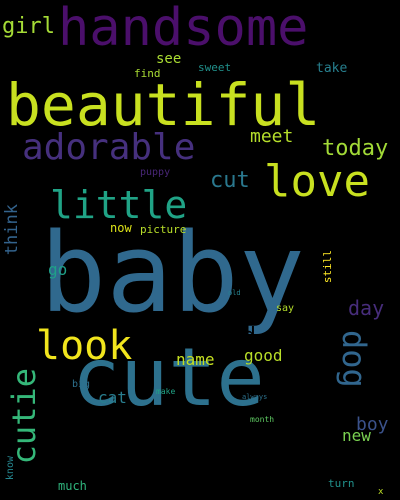 The image size is (400, 500). Describe the element at coordinates (81, 384) in the screenshot. I see `word-big: big` at that location.